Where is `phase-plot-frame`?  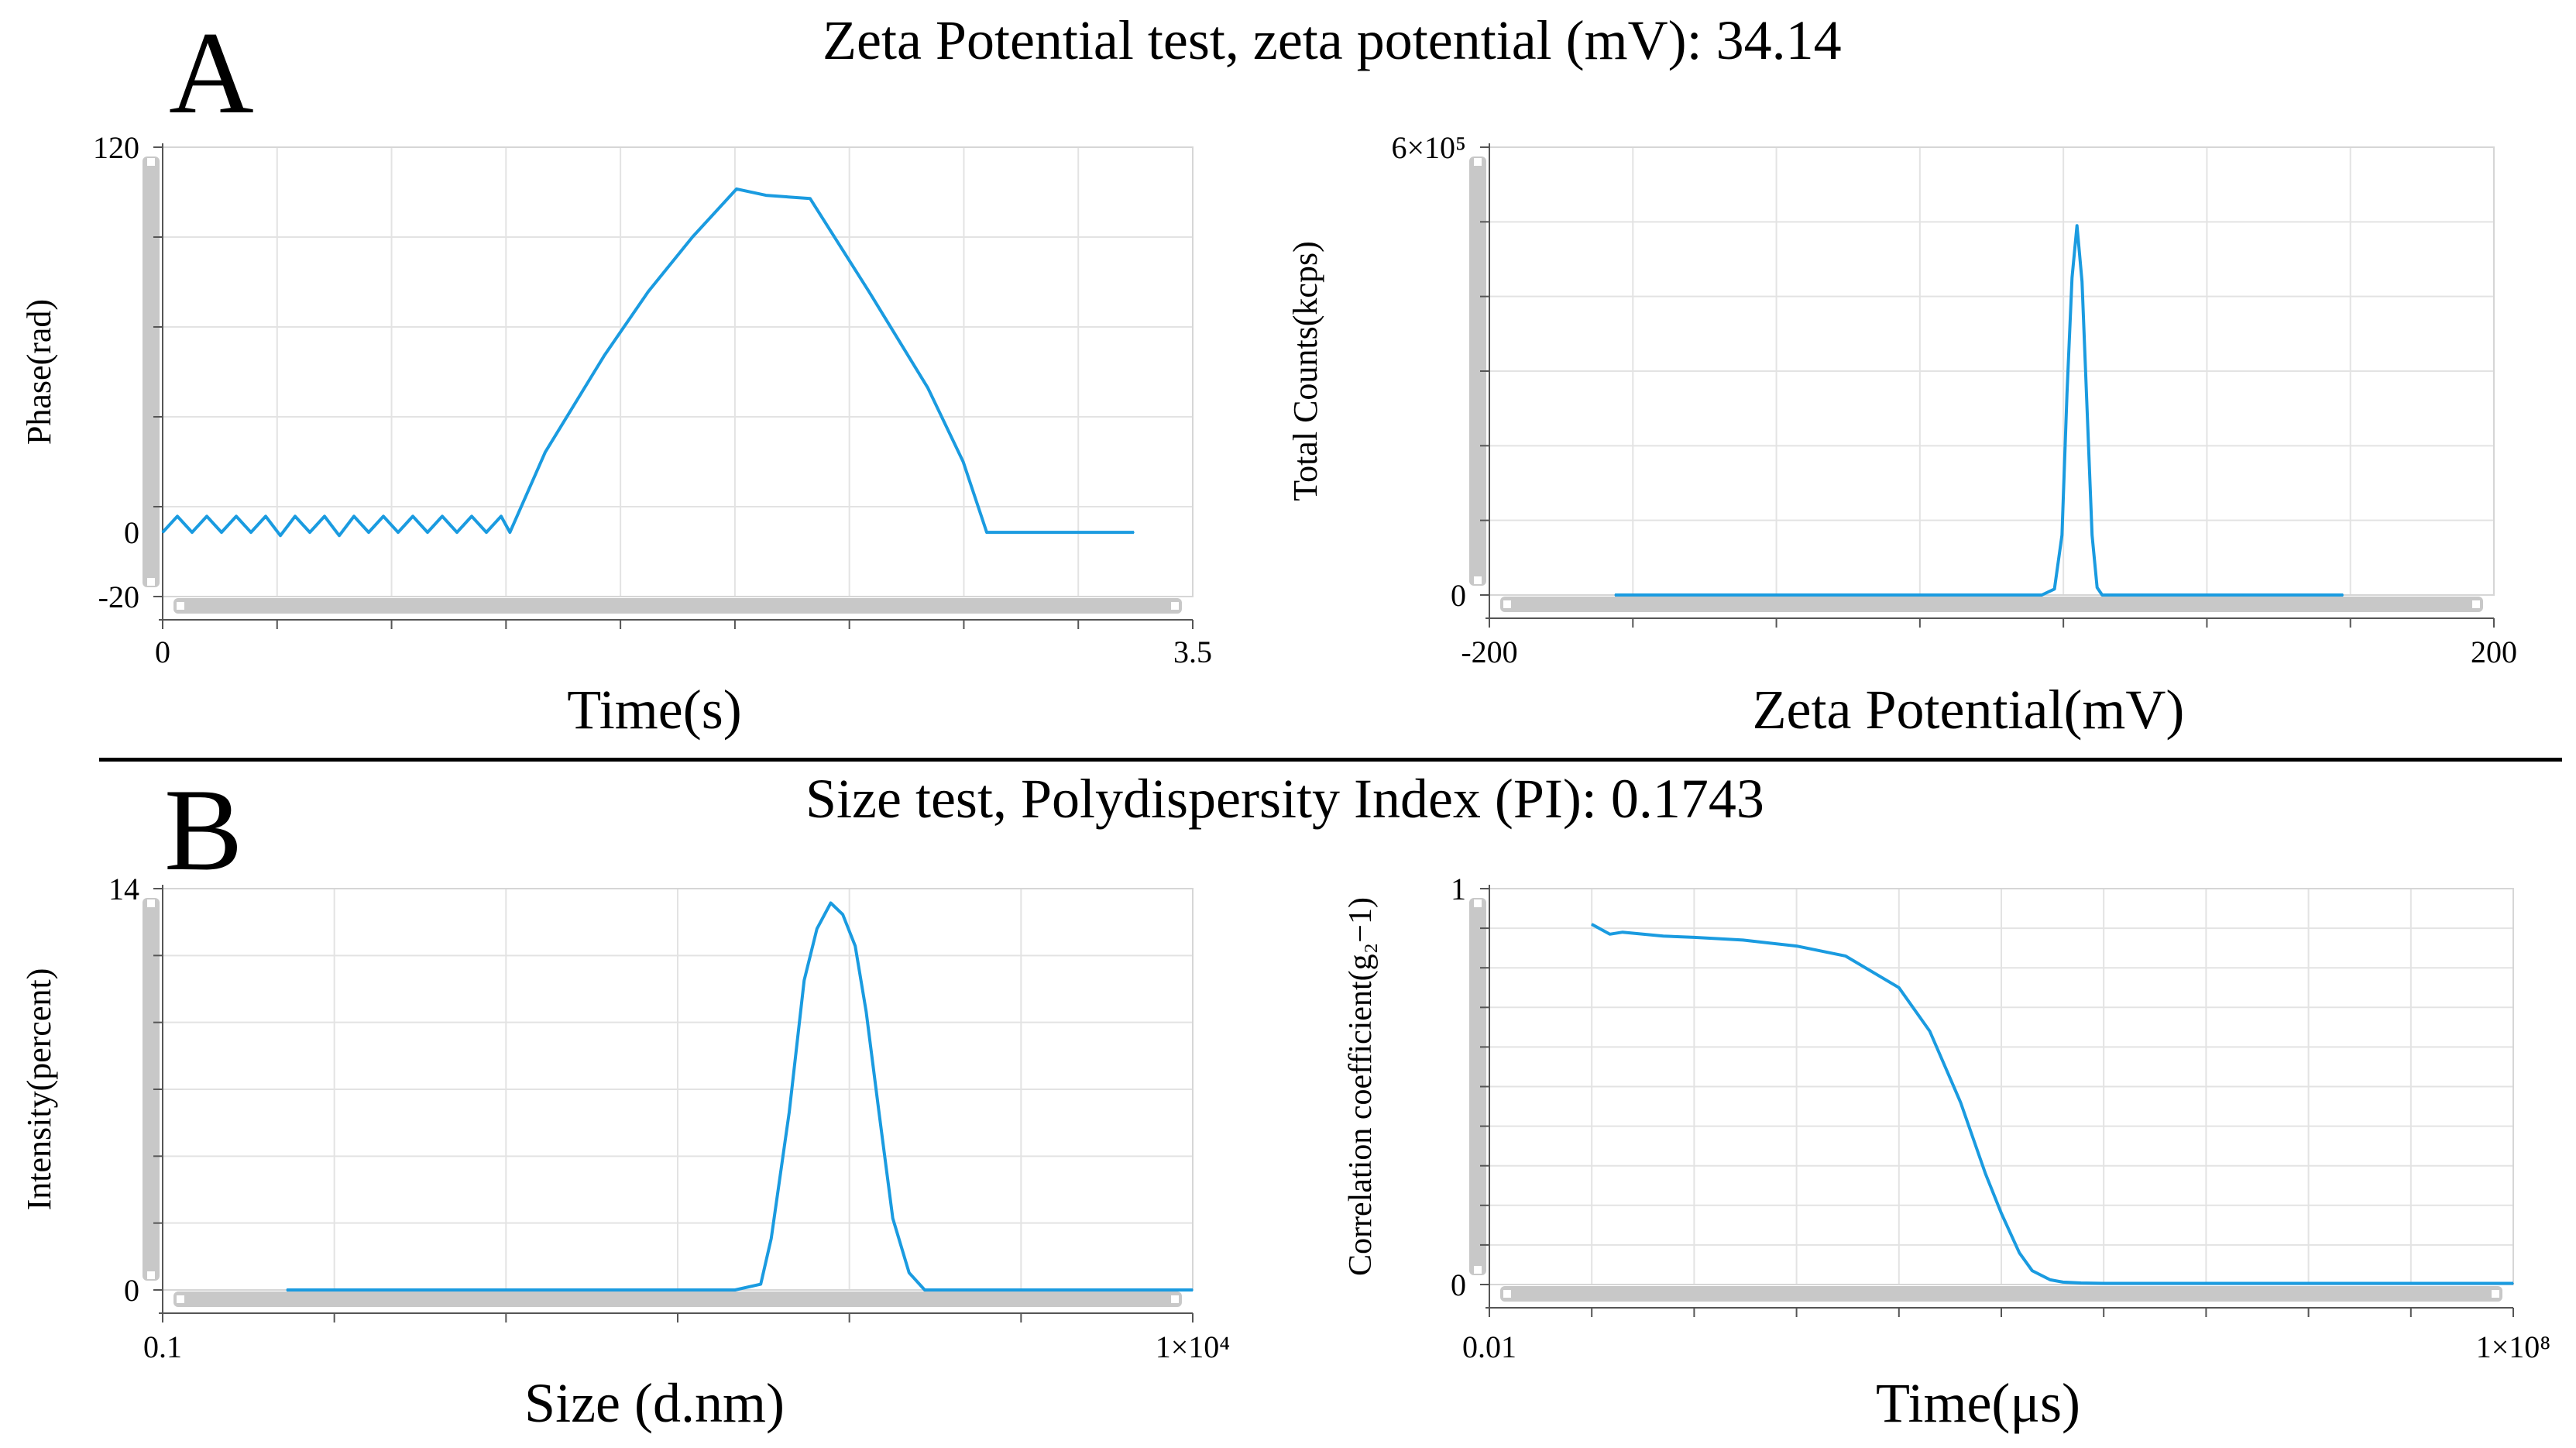 phase-plot-frame is located at coordinates (678, 371).